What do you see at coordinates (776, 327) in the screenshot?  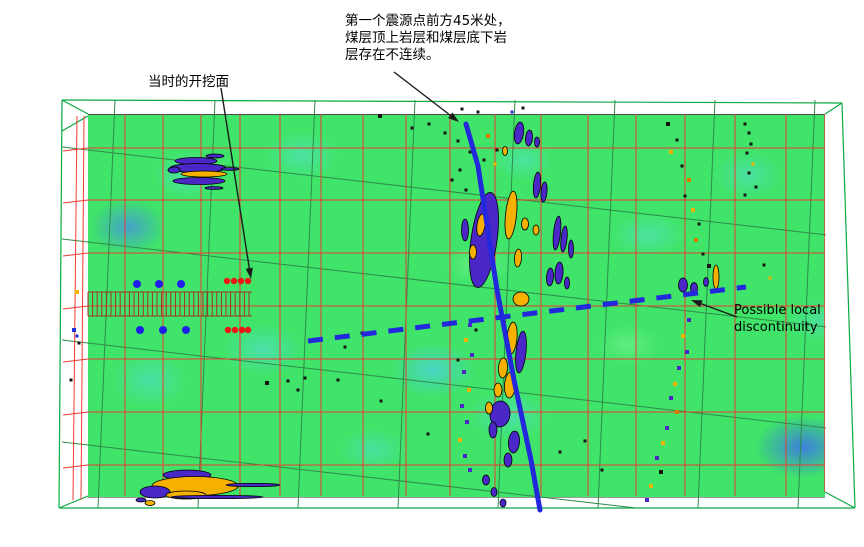 I see `discontinuity-line2: discontinuity` at bounding box center [776, 327].